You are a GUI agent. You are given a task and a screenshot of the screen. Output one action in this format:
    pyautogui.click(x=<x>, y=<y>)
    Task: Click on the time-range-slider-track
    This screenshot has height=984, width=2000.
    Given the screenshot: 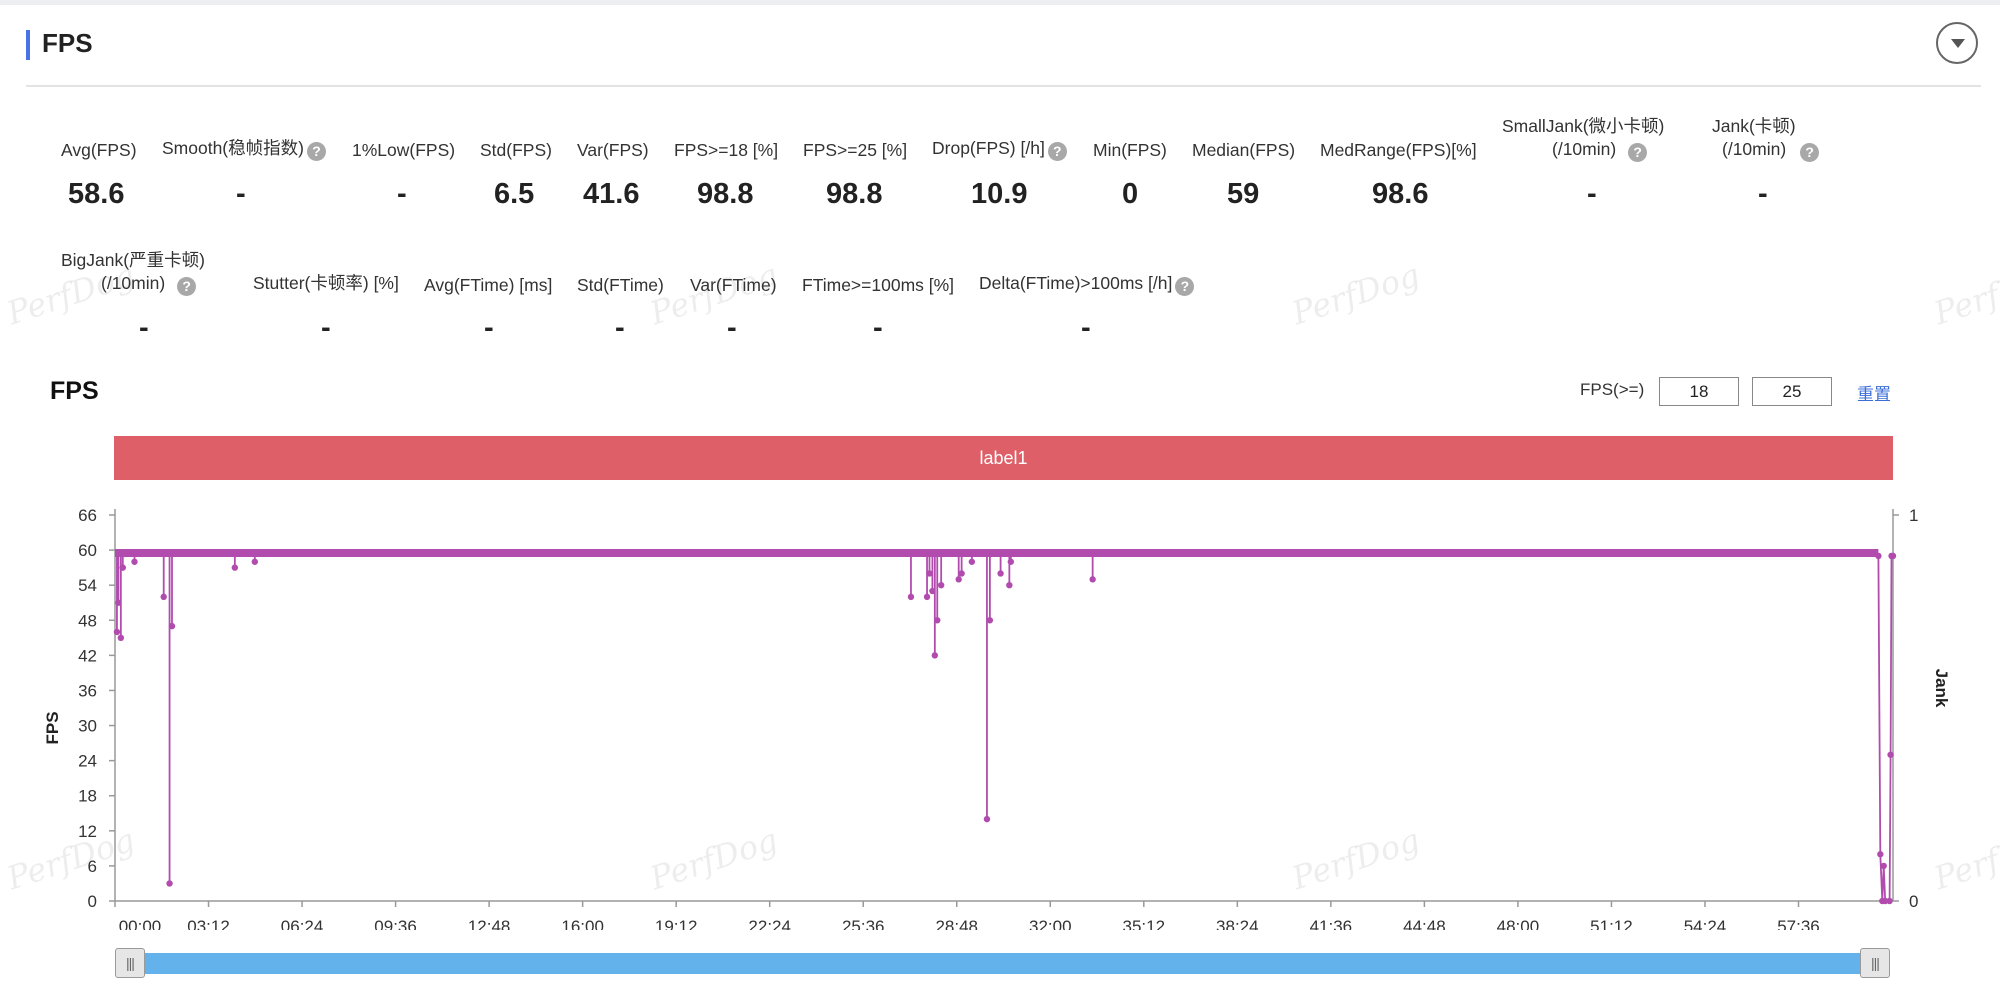 What is the action you would take?
    pyautogui.click(x=999, y=963)
    